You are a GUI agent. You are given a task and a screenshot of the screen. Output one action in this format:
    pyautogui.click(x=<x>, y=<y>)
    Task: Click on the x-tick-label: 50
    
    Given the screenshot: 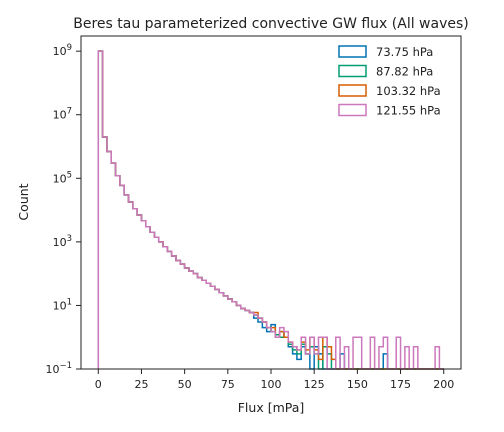 What is the action you would take?
    pyautogui.click(x=185, y=384)
    